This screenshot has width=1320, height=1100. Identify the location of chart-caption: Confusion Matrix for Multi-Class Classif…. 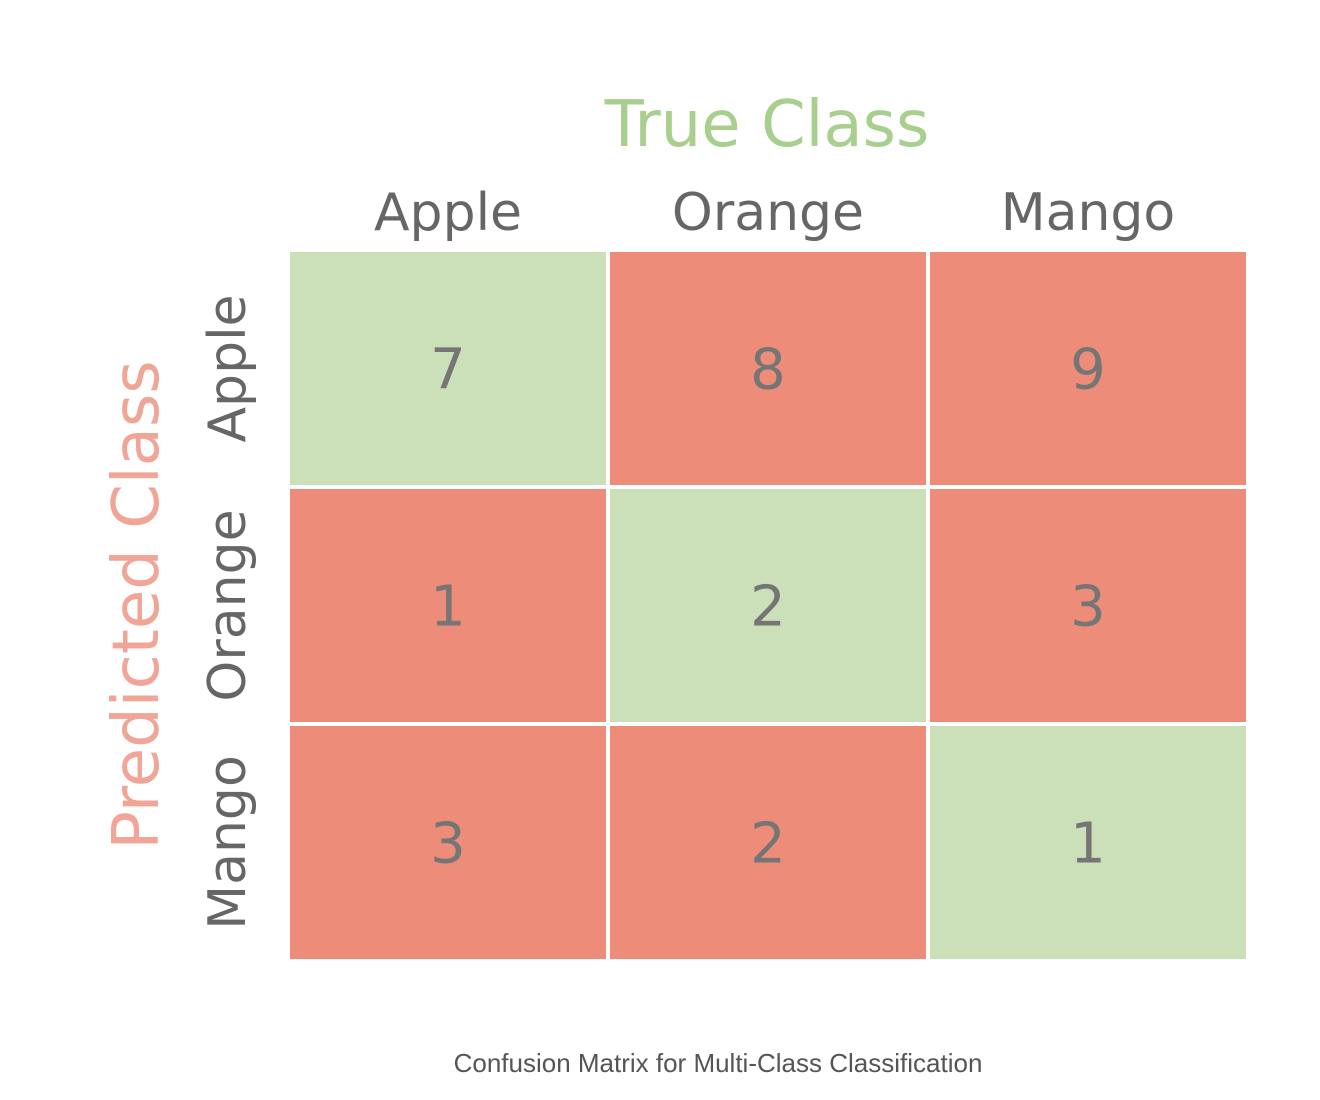
(718, 1063).